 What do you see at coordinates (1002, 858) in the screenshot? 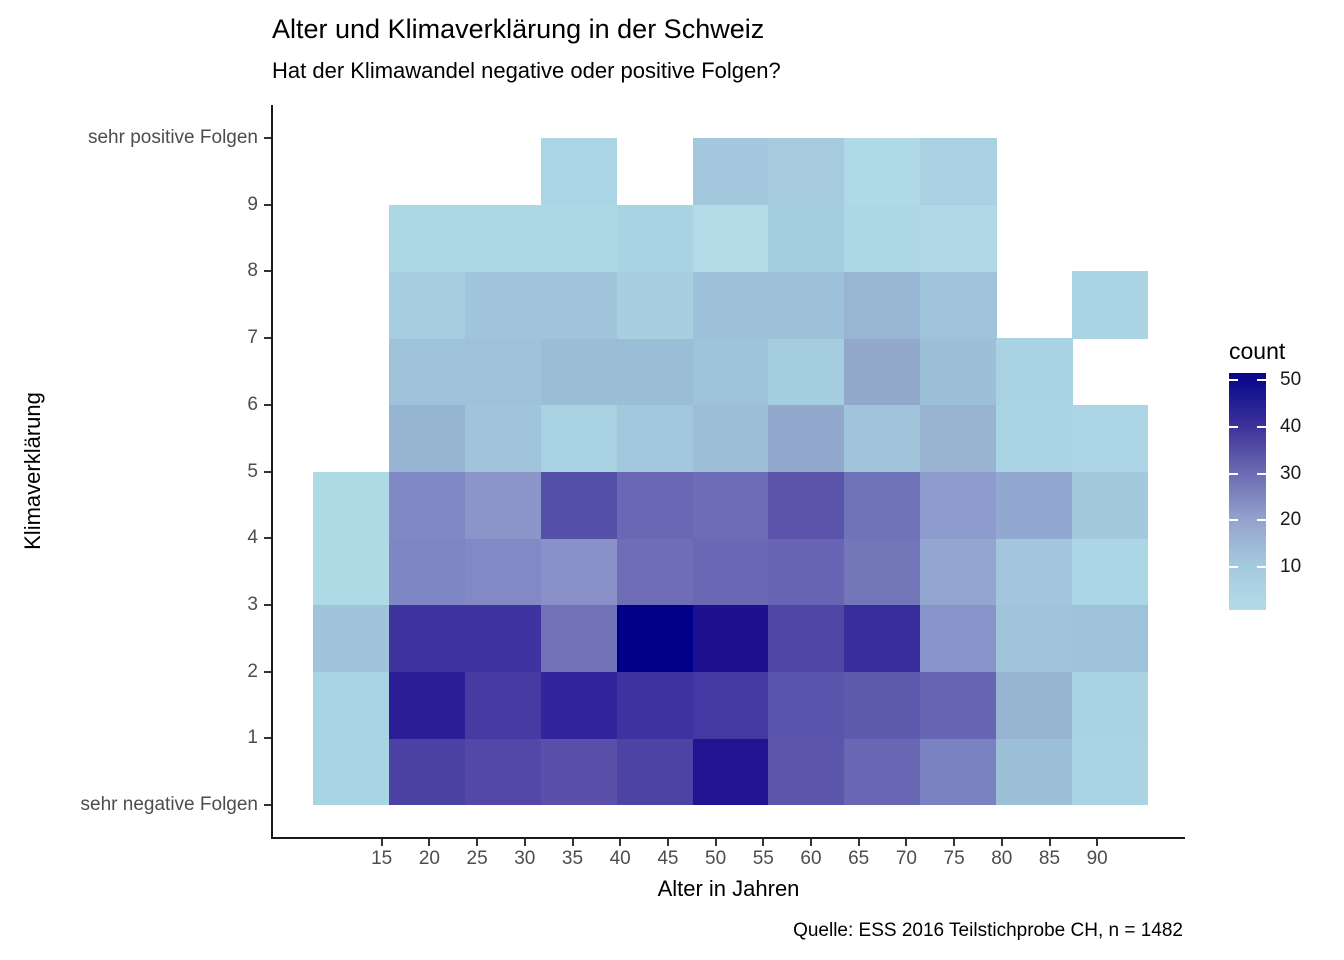
I see `x-tick-label: 80` at bounding box center [1002, 858].